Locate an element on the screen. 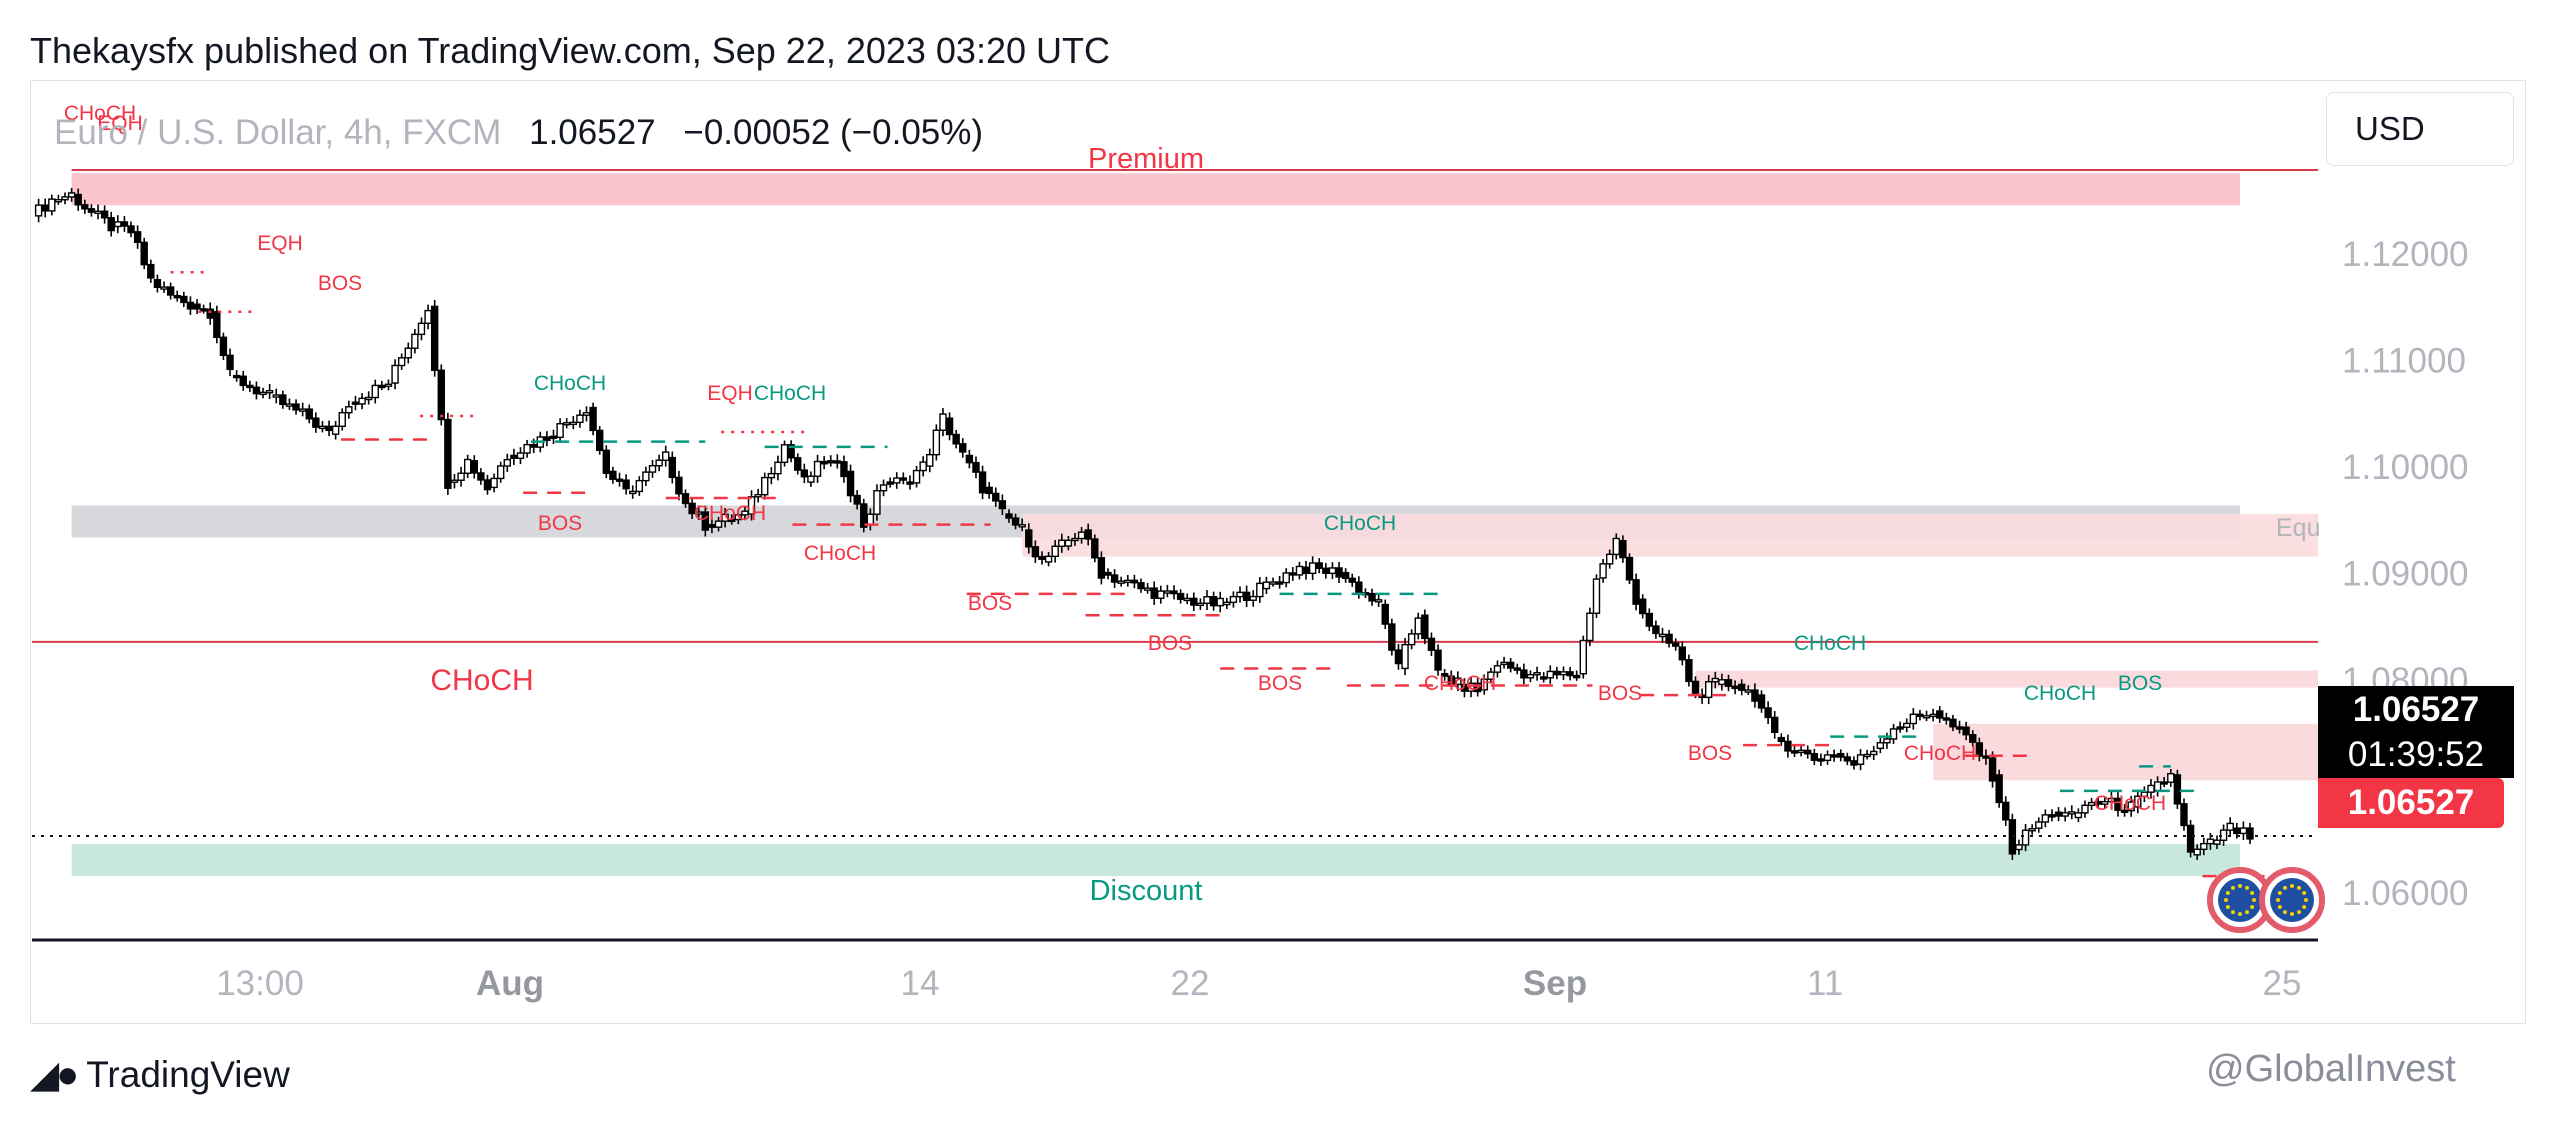 The width and height of the screenshot is (2556, 1128). x-tick-label-1: Aug is located at coordinates (510, 983).